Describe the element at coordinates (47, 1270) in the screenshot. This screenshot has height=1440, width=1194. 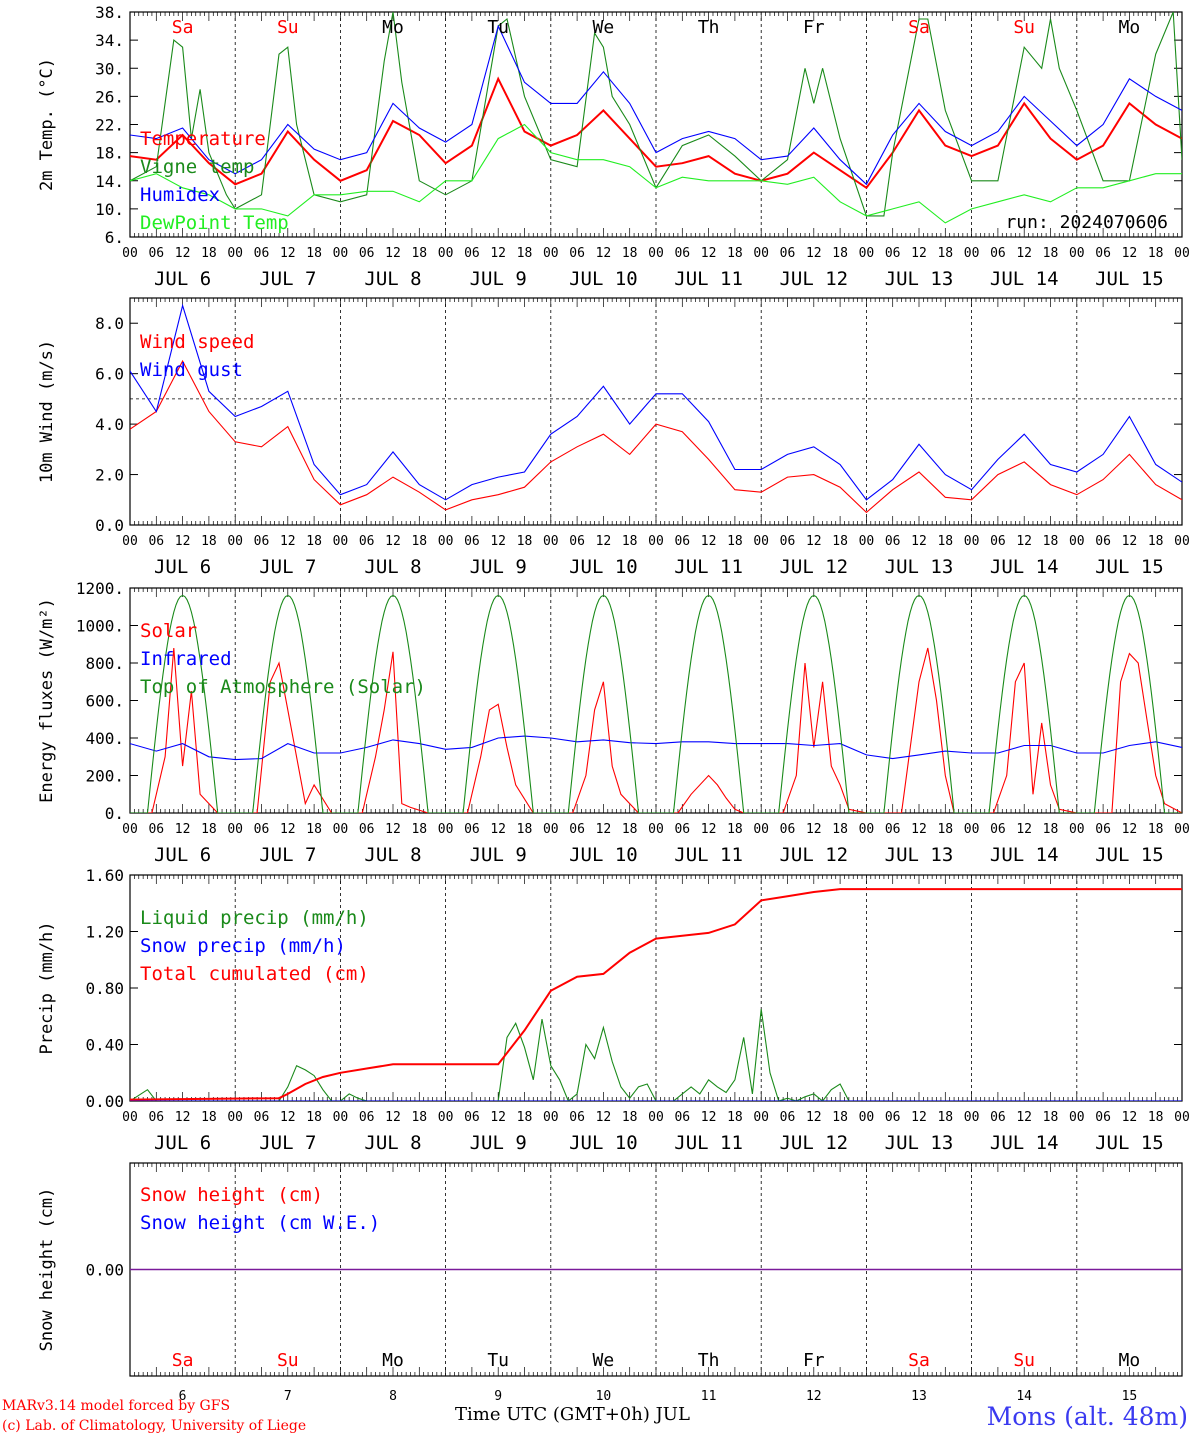
I see `y-axis-label: Snow height (cm)` at that location.